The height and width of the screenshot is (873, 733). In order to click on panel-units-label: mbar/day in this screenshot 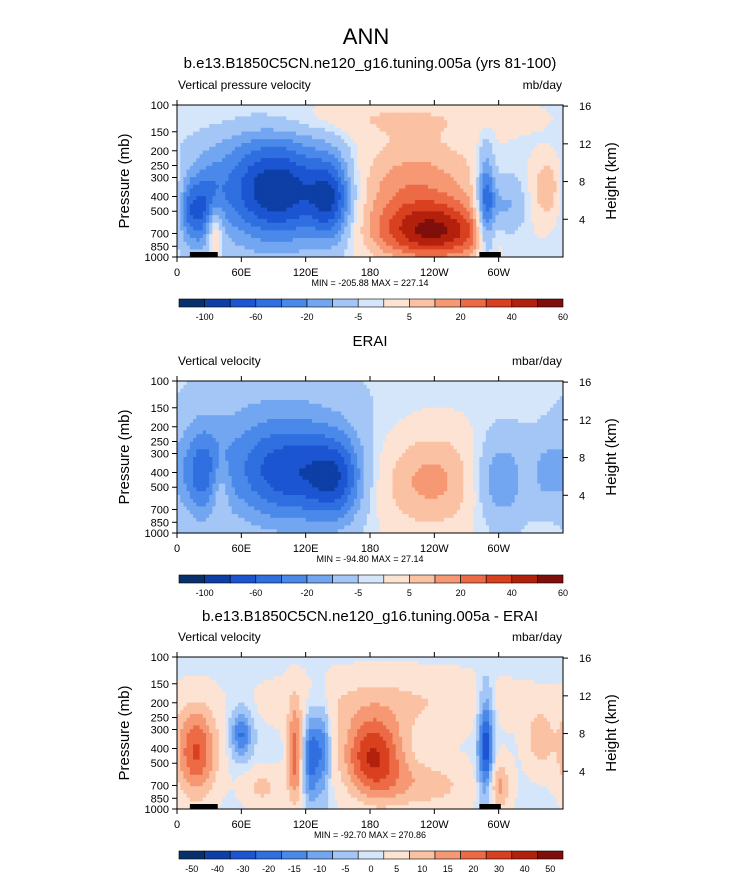, I will do `click(537, 361)`.